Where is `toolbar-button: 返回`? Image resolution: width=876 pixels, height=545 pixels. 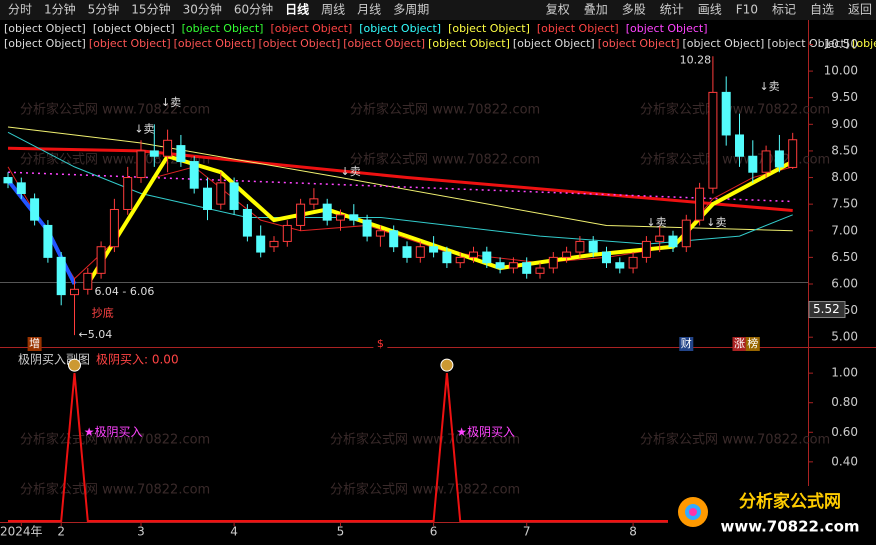
toolbar-button: 返回 is located at coordinates (860, 10).